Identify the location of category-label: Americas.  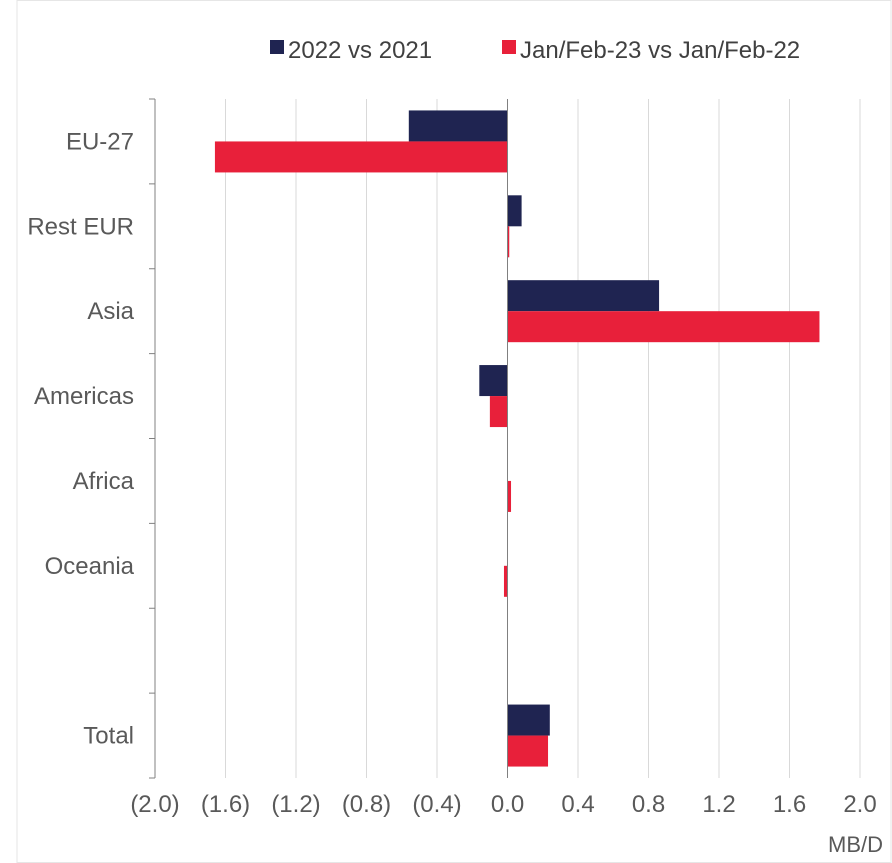
(84, 396).